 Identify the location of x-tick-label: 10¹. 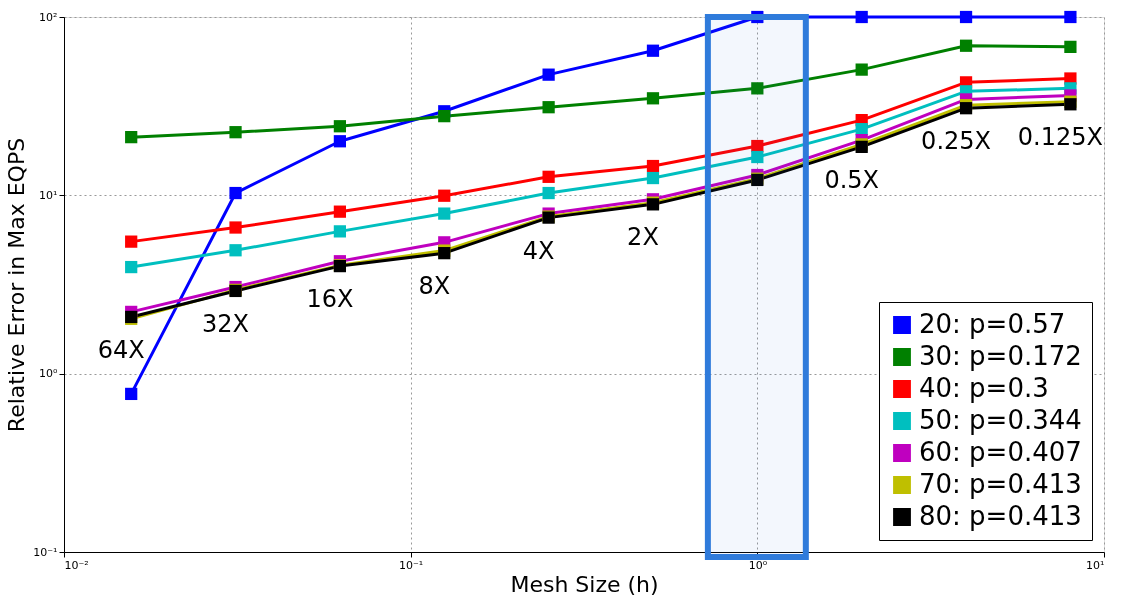
(1095, 565).